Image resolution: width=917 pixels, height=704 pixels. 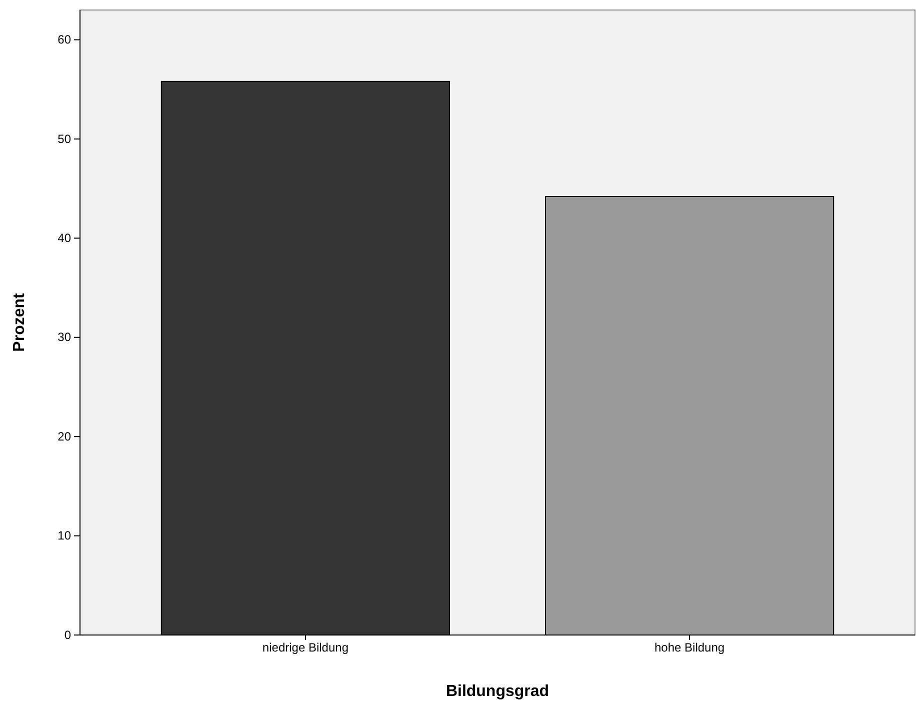 What do you see at coordinates (68, 635) in the screenshot?
I see `y-tick-label: 0` at bounding box center [68, 635].